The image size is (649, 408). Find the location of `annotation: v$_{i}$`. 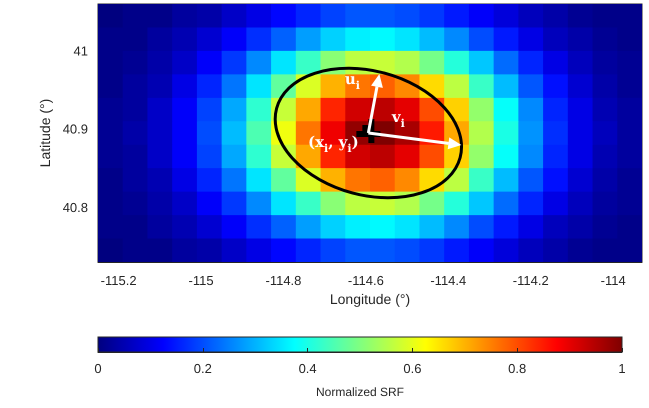

annotation: v$_{i}$ is located at coordinates (397, 119).